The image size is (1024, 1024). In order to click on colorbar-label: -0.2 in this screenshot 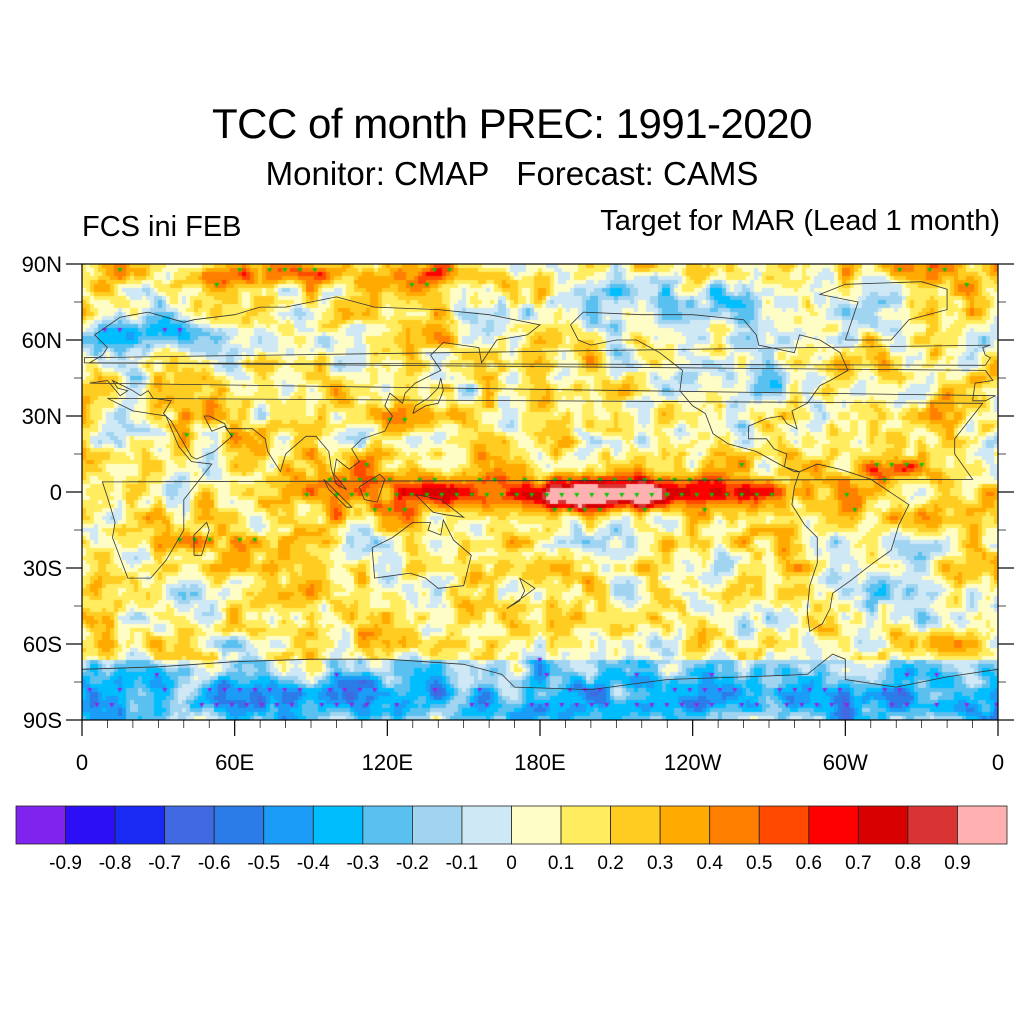, I will do `click(412, 863)`.